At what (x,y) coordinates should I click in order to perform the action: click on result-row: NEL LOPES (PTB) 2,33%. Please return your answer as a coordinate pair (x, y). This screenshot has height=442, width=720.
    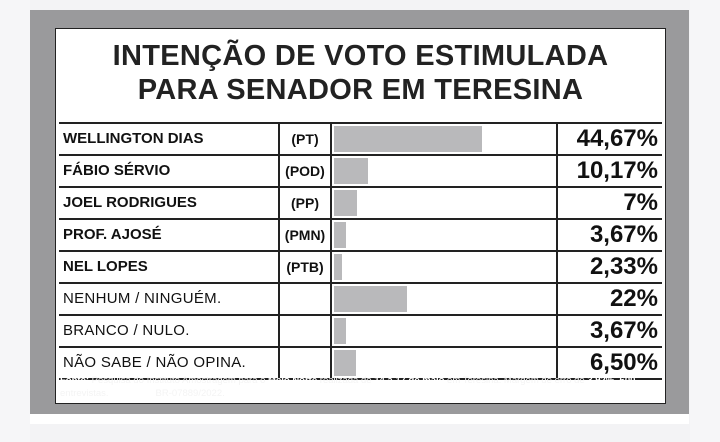
    Looking at the image, I should click on (360, 268).